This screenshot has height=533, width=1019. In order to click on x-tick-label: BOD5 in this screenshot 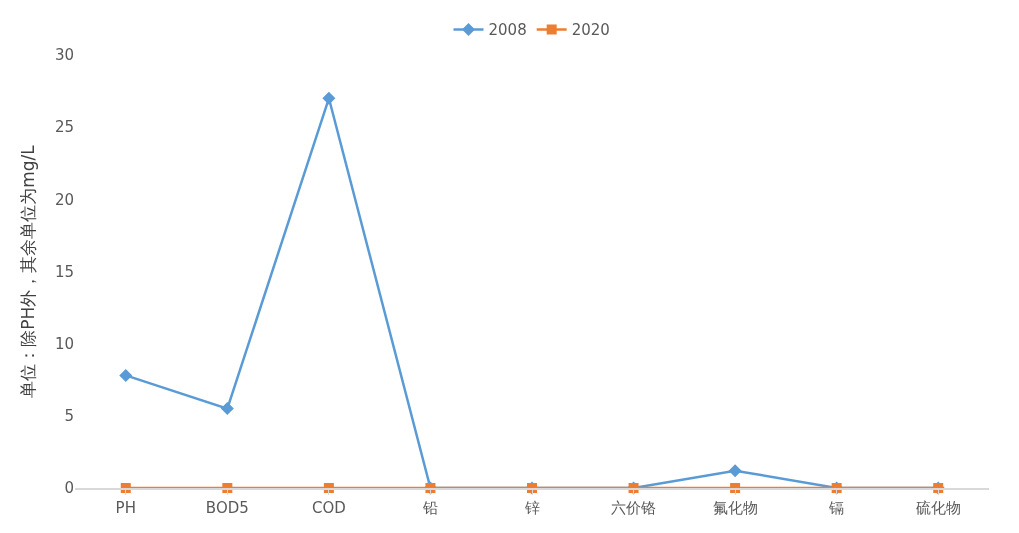, I will do `click(227, 507)`.